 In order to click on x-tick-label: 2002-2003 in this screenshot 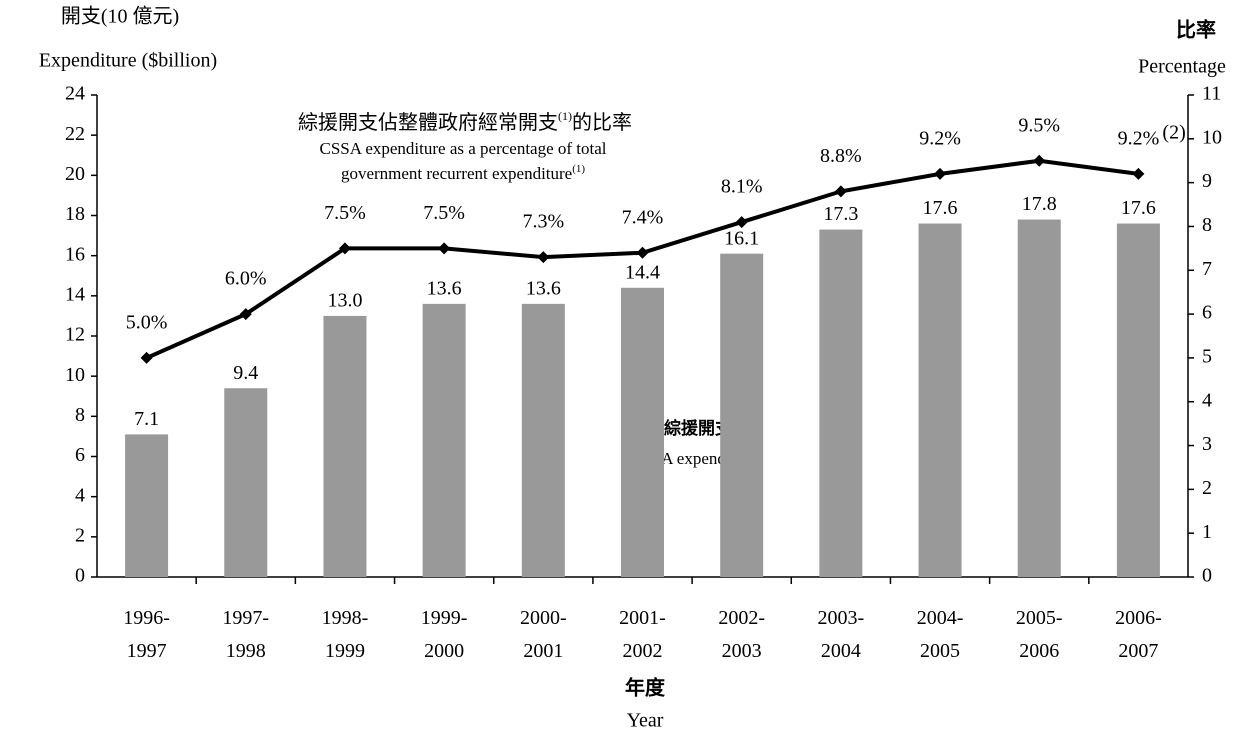, I will do `click(741, 634)`.